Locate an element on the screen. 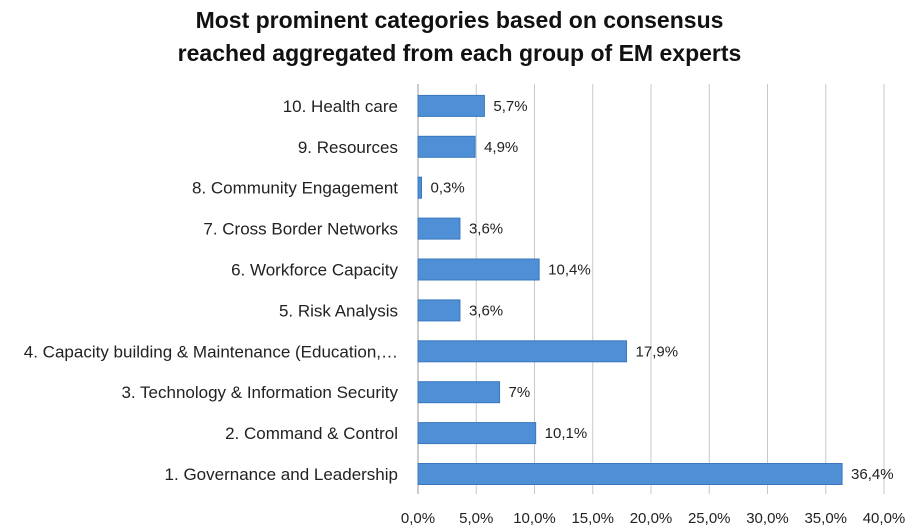 Image resolution: width=919 pixels, height=528 pixels. category-label: 8. Community Engagement is located at coordinates (295, 188).